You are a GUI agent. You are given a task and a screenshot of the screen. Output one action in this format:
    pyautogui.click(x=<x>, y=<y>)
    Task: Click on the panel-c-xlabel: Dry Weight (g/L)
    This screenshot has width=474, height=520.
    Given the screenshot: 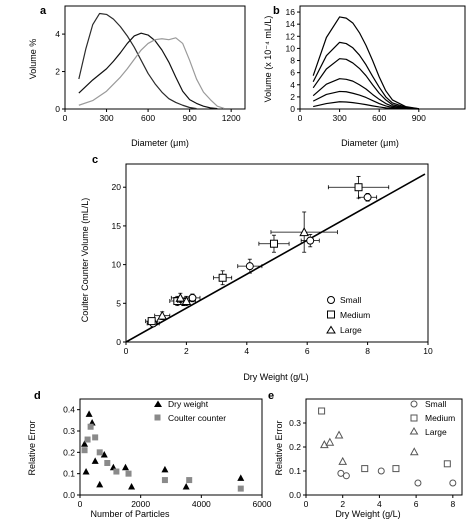 What is the action you would take?
    pyautogui.click(x=275, y=377)
    